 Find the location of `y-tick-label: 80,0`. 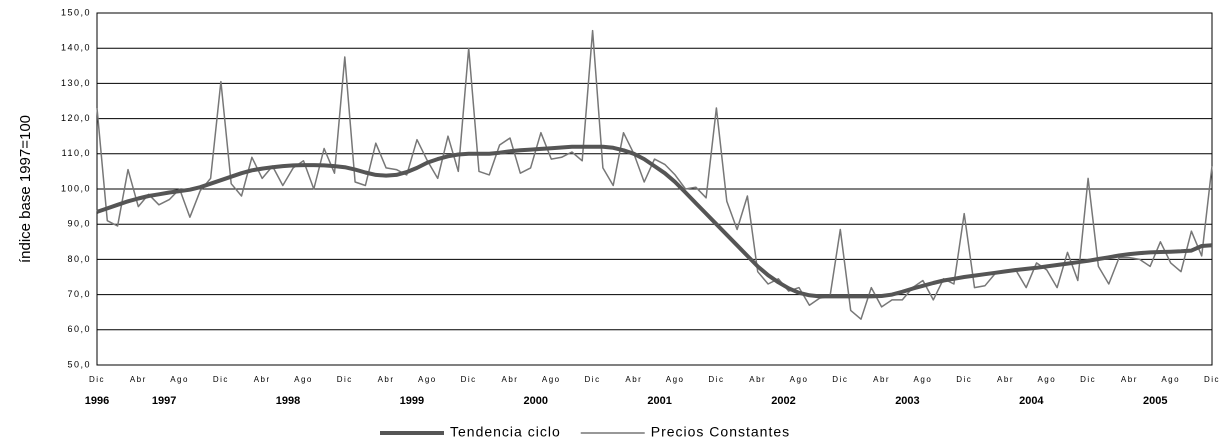

y-tick-label: 80,0 is located at coordinates (79, 259).